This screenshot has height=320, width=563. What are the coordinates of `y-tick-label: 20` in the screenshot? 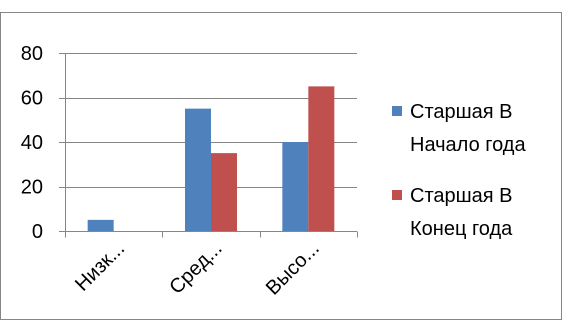 It's located at (32, 188).